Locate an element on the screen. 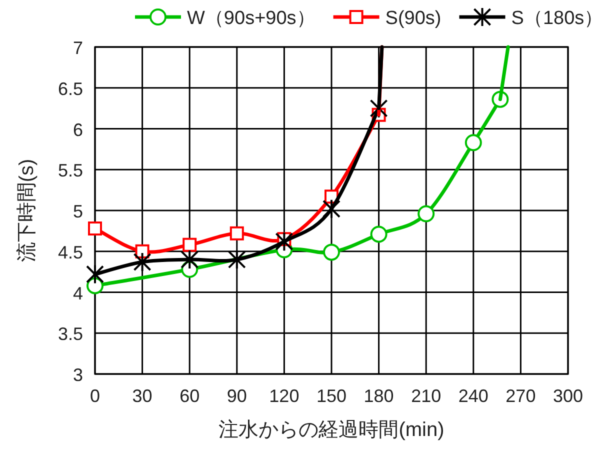 This screenshot has height=452, width=601. y-tick-label: 3 is located at coordinates (77, 375).